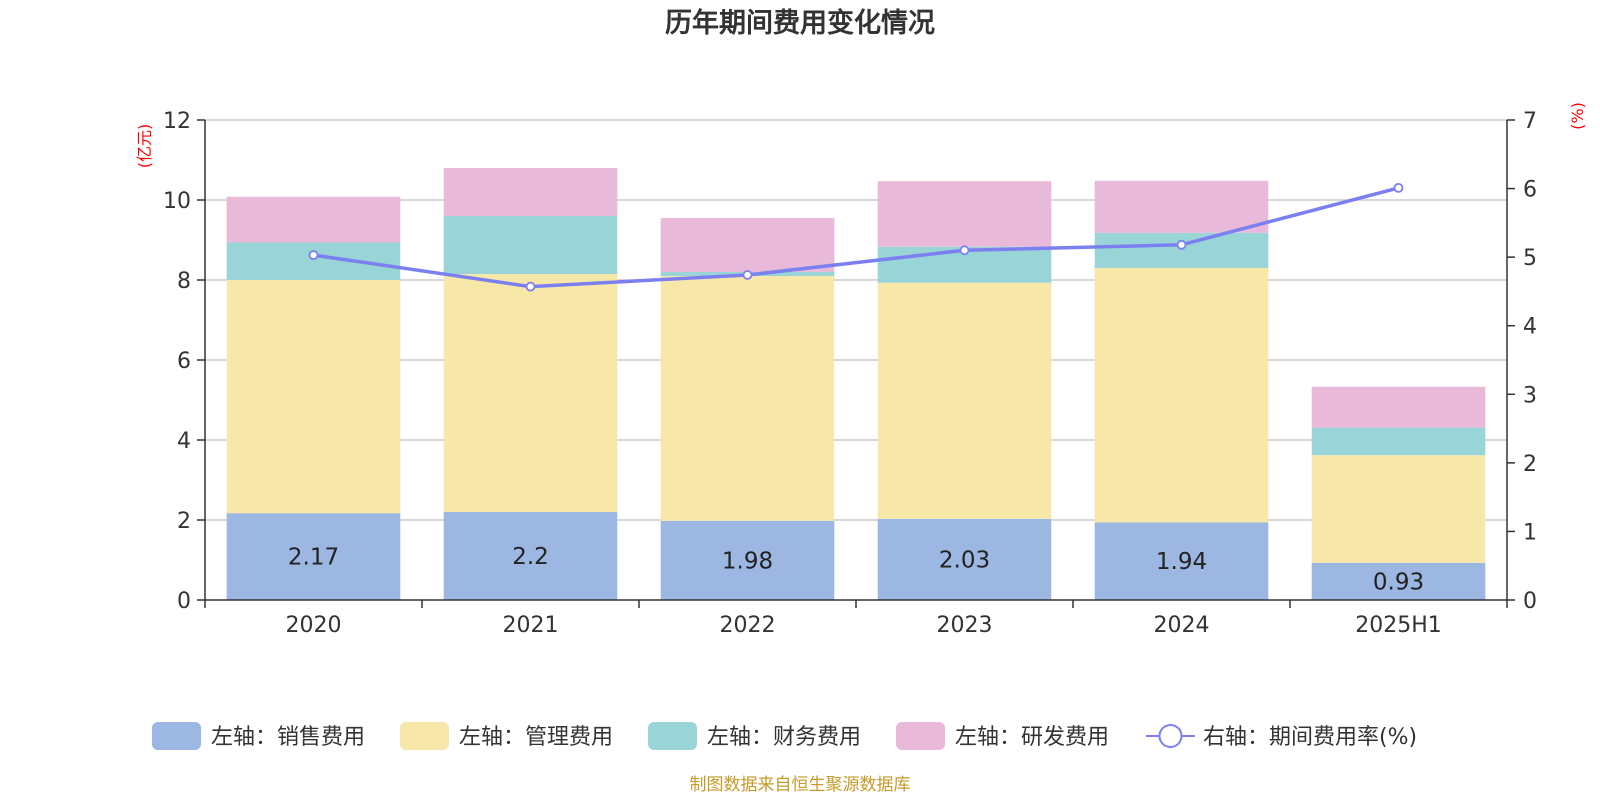 The width and height of the screenshot is (1600, 800). What do you see at coordinates (536, 737) in the screenshot?
I see `legend-label: 左轴：管理费用` at bounding box center [536, 737].